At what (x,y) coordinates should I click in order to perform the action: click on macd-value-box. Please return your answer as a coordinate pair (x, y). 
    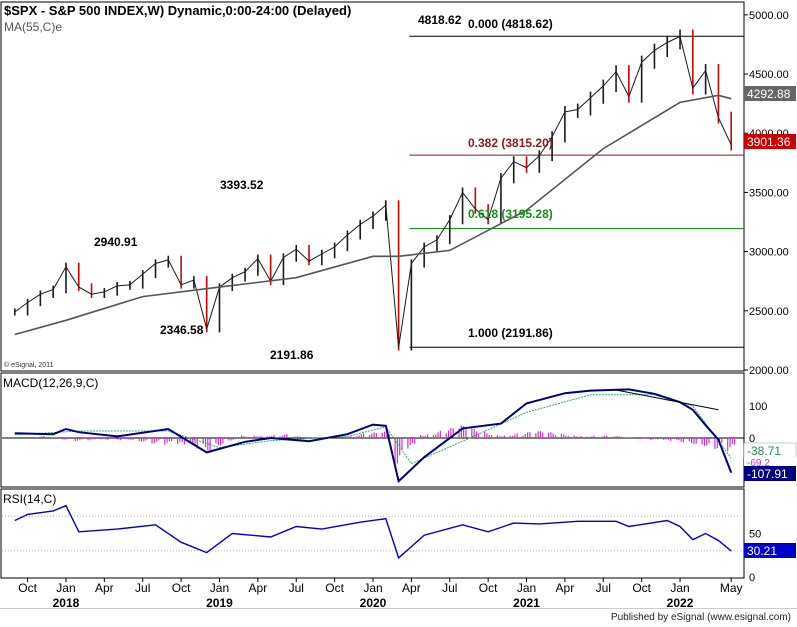
    Looking at the image, I should click on (770, 473).